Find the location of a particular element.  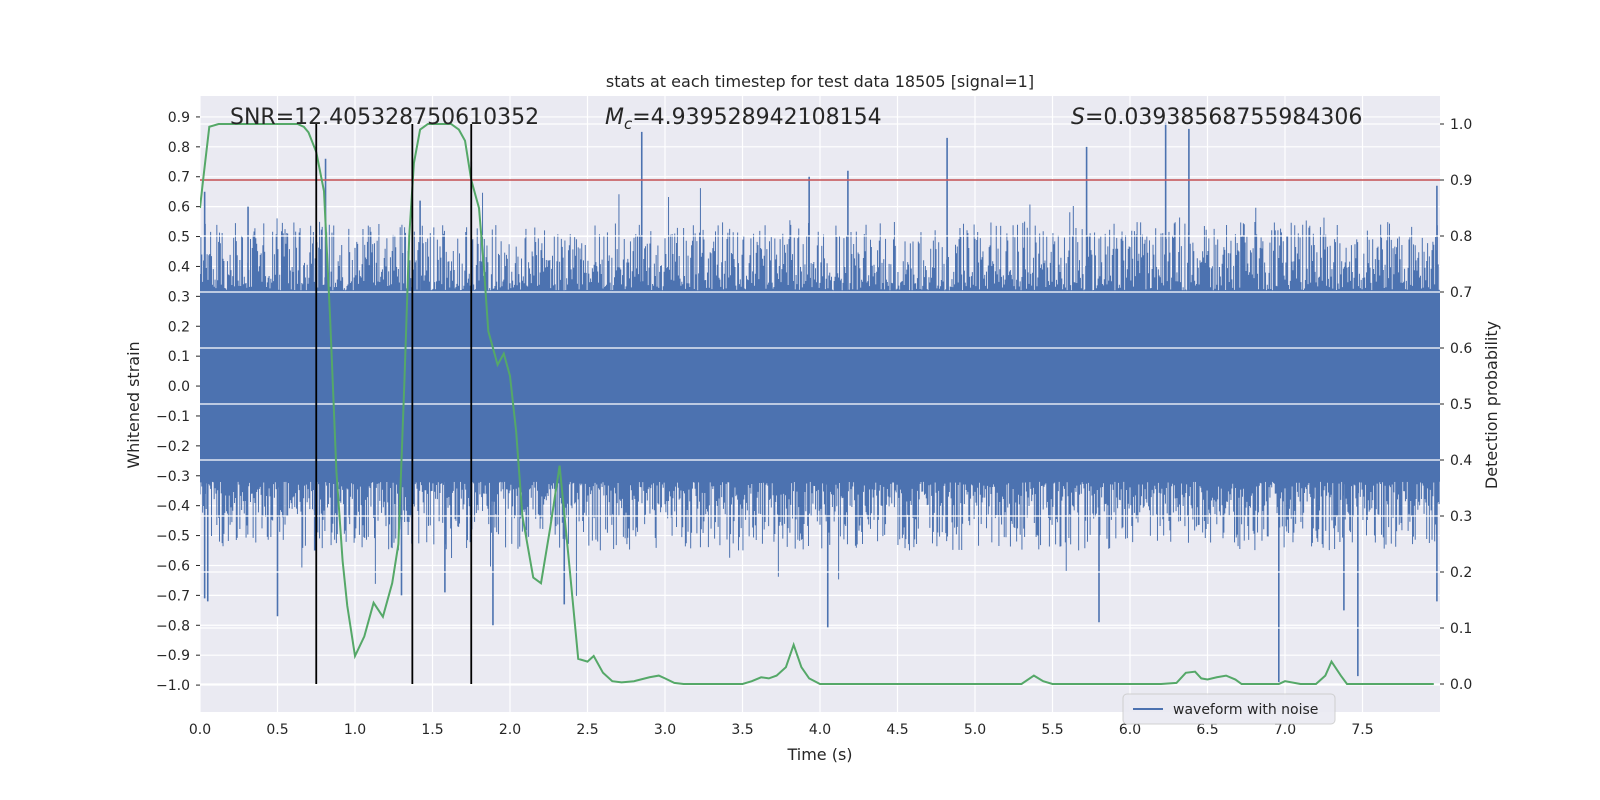

x-tick-label: 2.0 is located at coordinates (510, 730).